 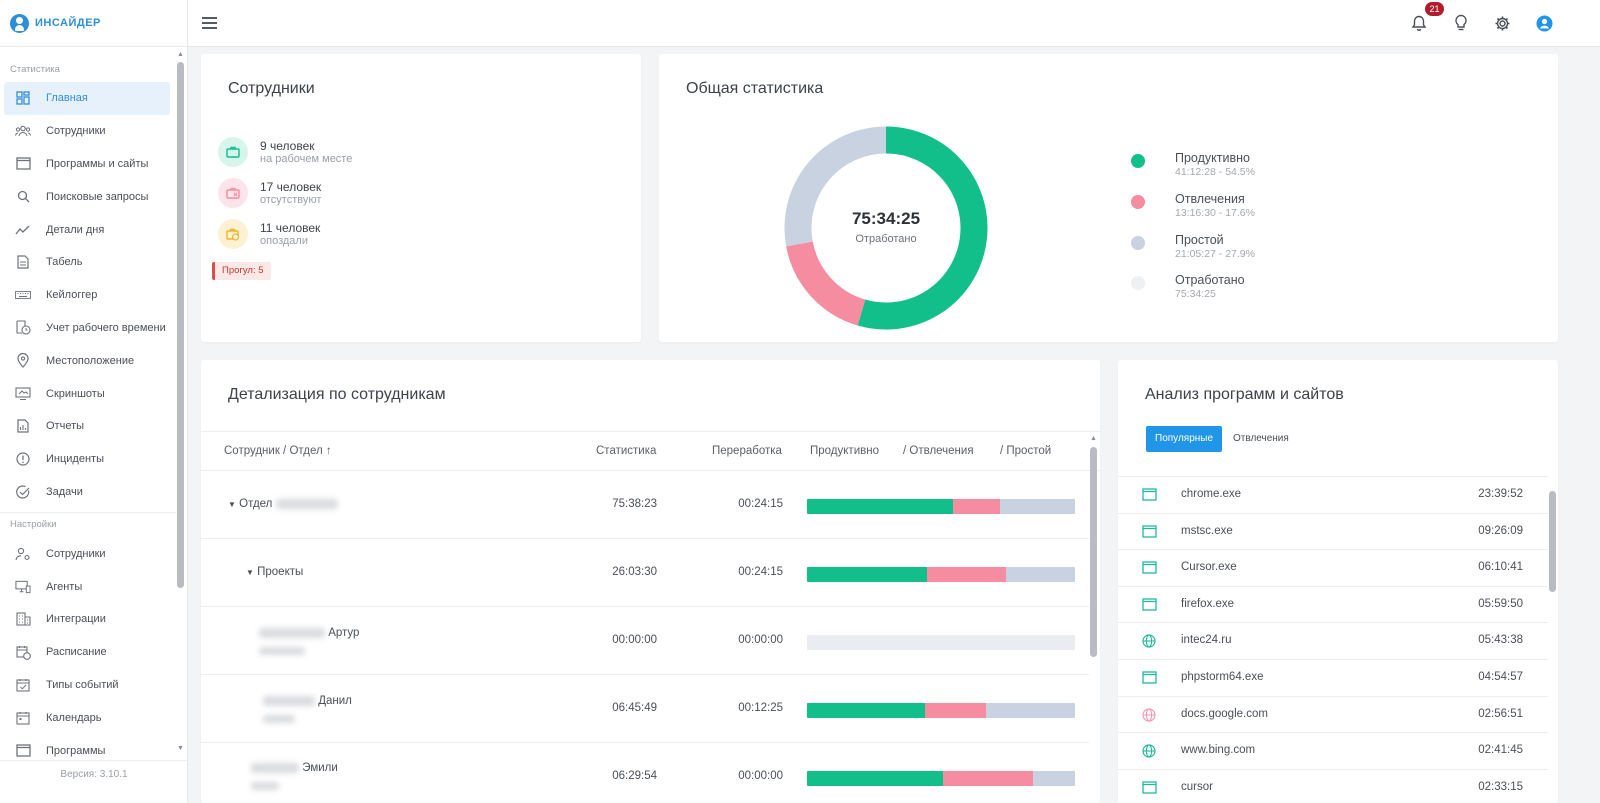 I want to click on table-row: Артур 00:00:00 00:00:00, so click(x=645, y=641).